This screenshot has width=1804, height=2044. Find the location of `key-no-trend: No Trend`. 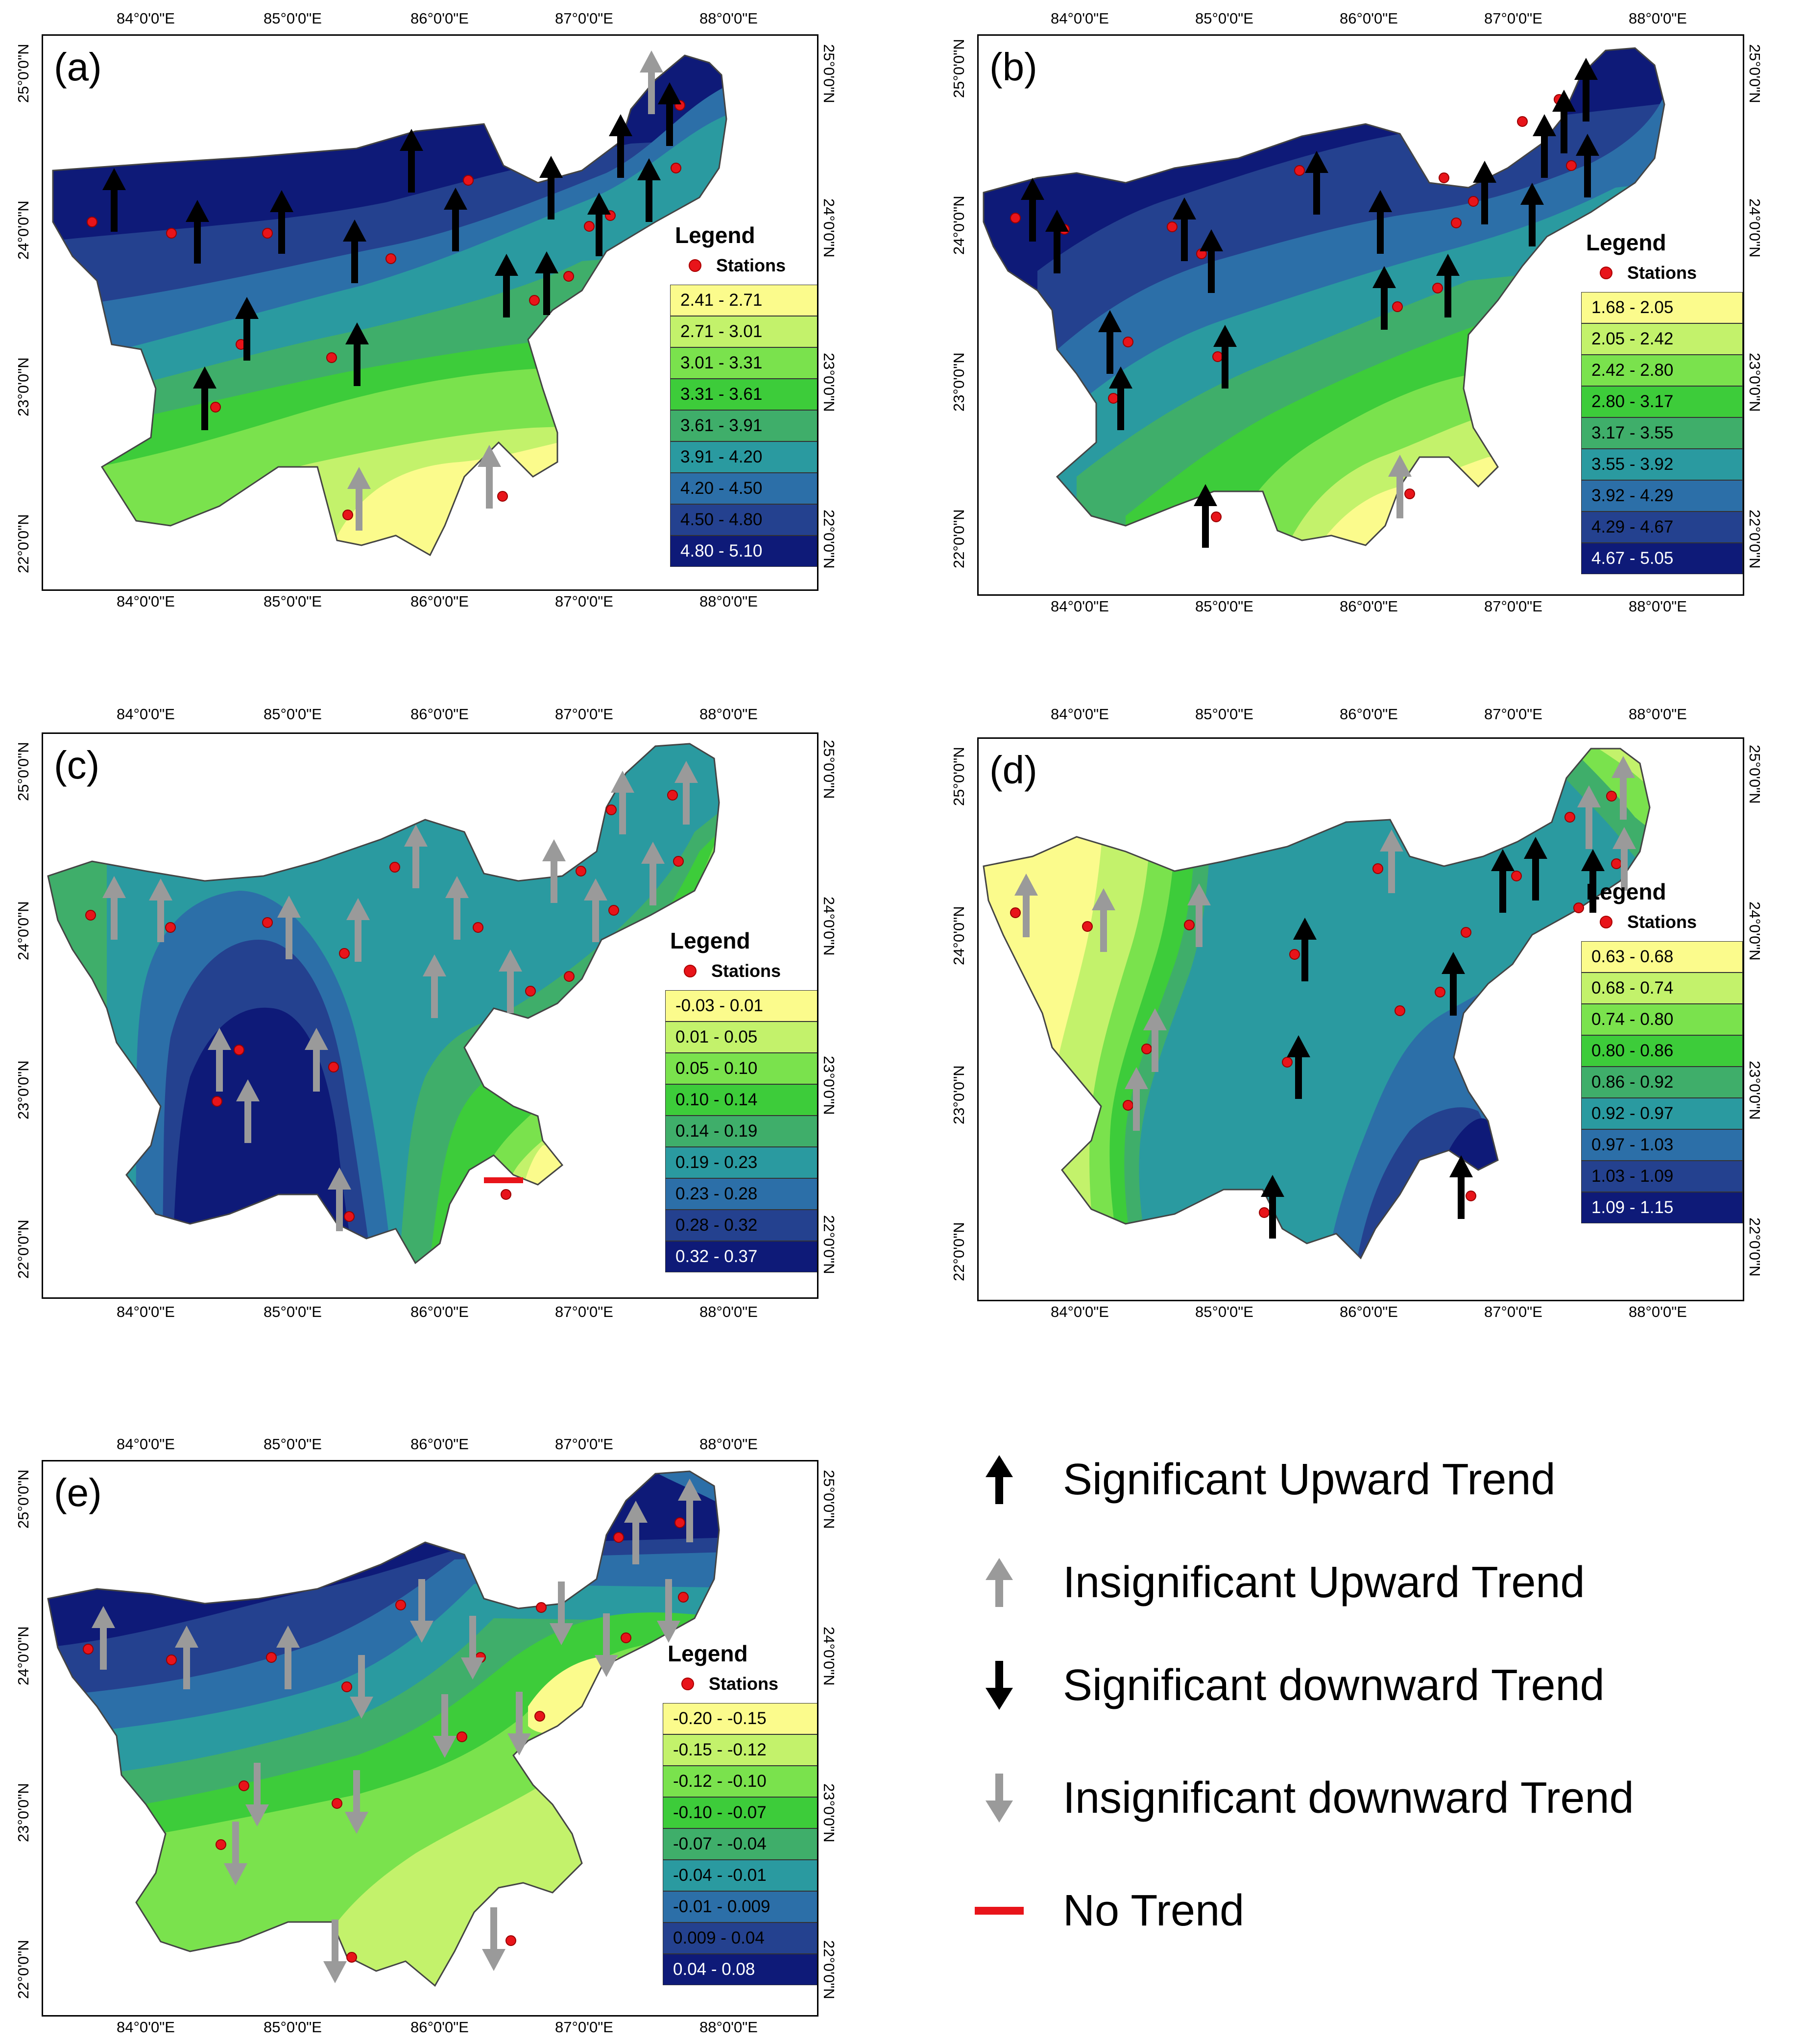

key-no-trend: No Trend is located at coordinates (1109, 1911).